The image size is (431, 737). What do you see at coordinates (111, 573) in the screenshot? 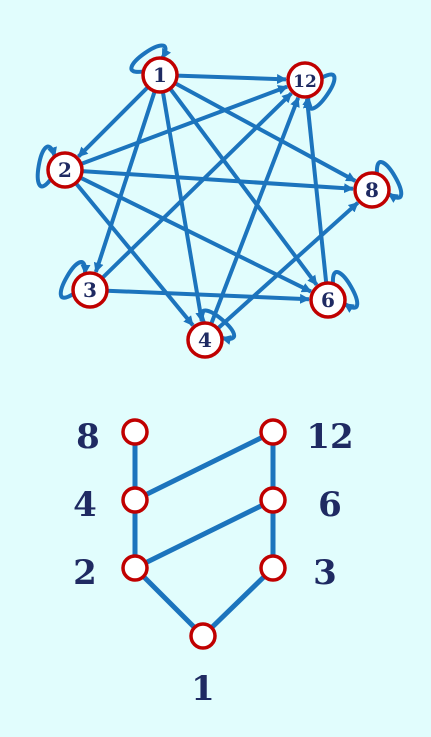
I see `hasse-node-2: 2` at bounding box center [111, 573].